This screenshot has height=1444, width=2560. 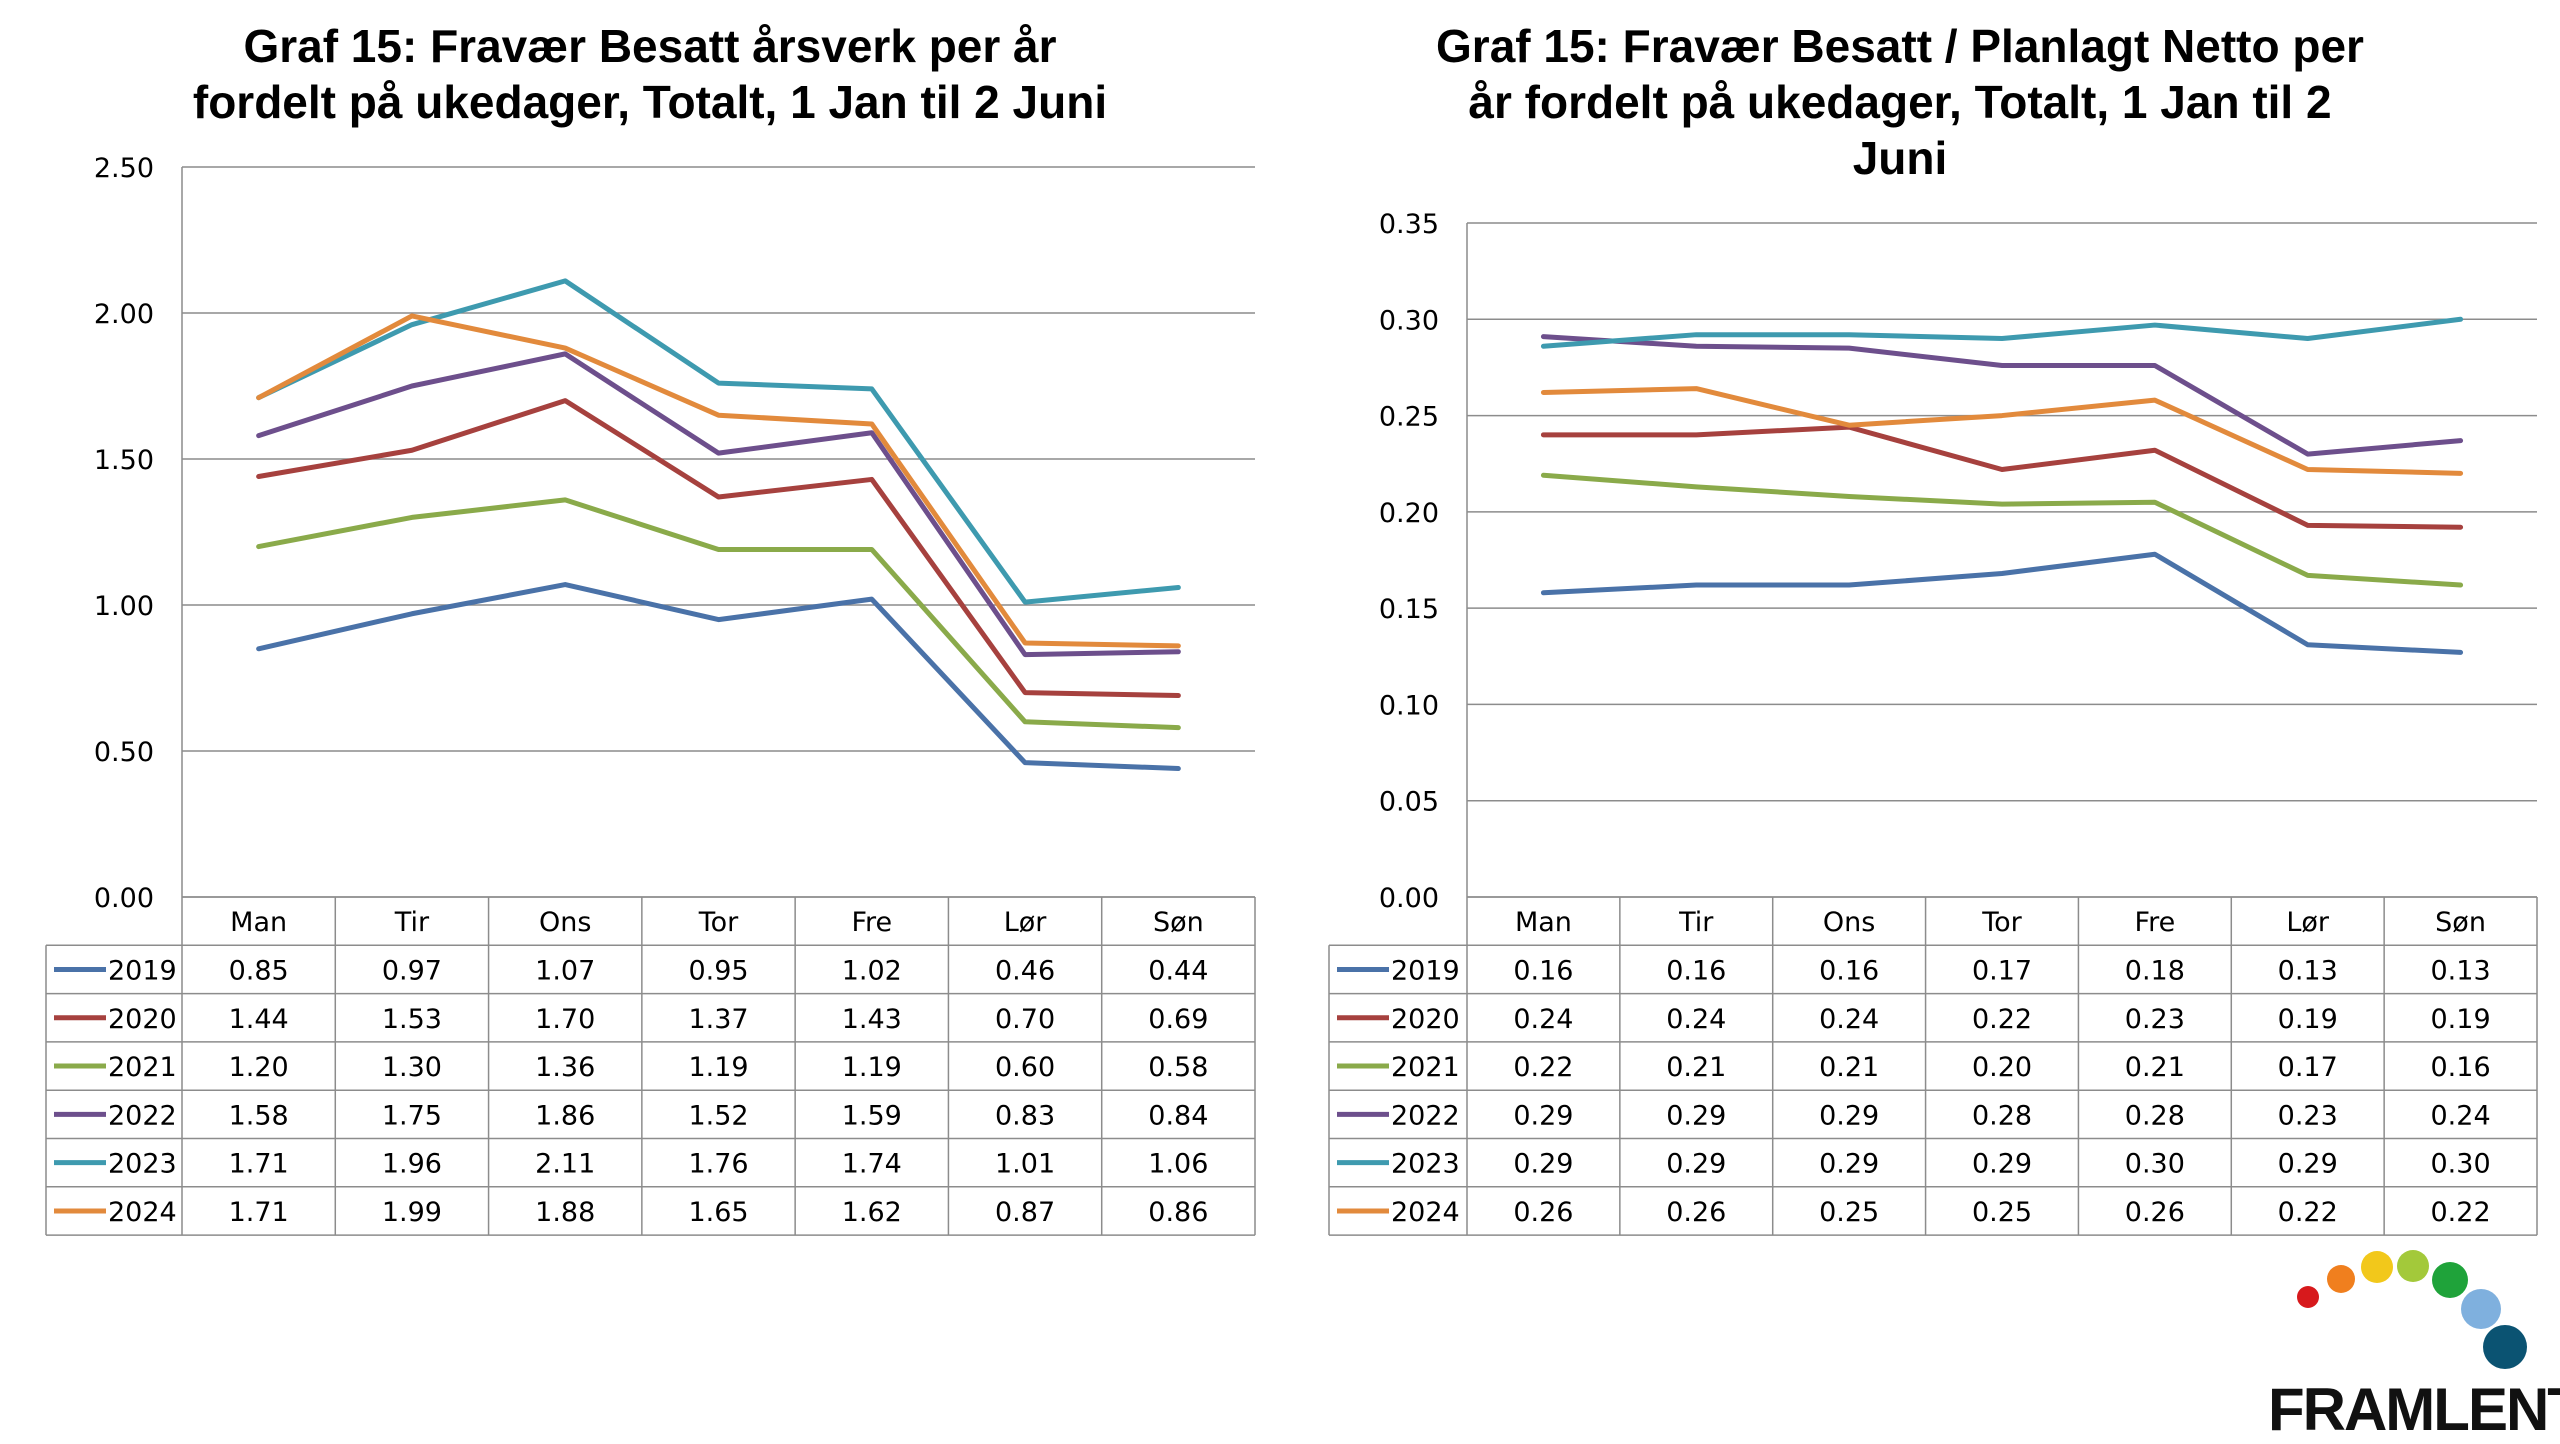 What do you see at coordinates (1025, 1164) in the screenshot?
I see `table-cell: 1.01` at bounding box center [1025, 1164].